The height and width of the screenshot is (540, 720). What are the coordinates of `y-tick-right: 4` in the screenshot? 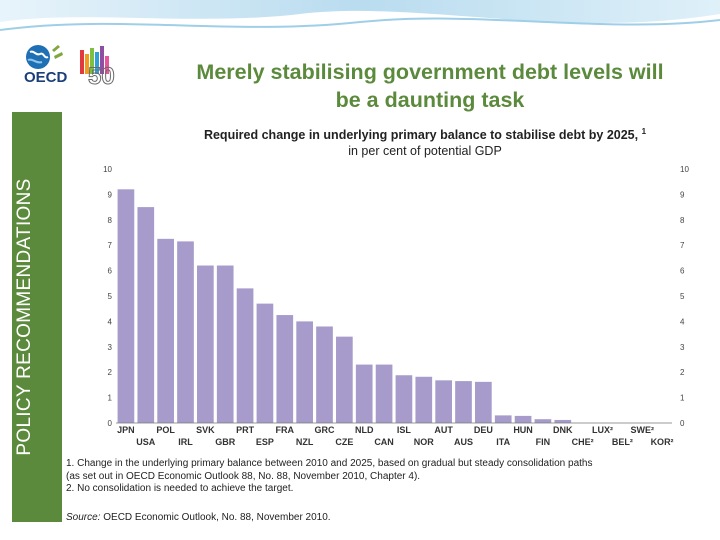 It's located at (682, 321).